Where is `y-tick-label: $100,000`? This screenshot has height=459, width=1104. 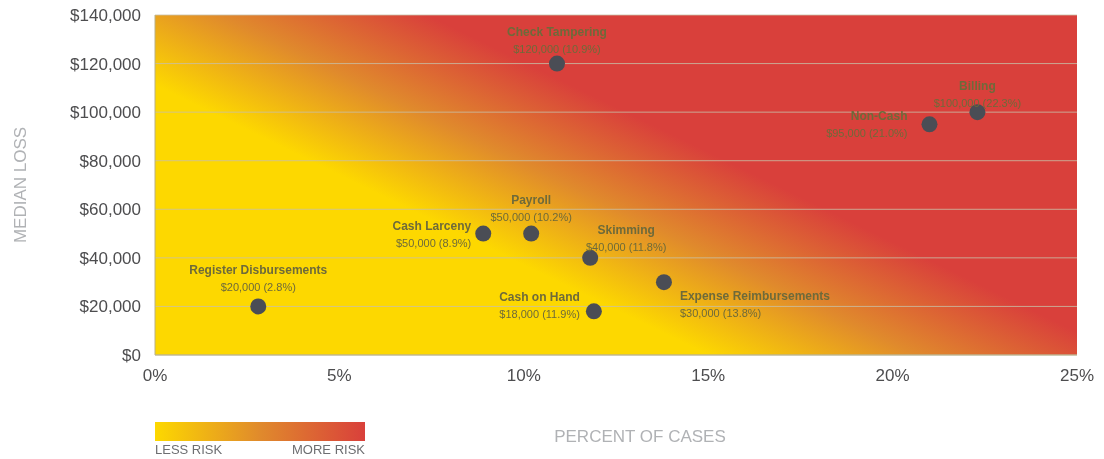 y-tick-label: $100,000 is located at coordinates (105, 113).